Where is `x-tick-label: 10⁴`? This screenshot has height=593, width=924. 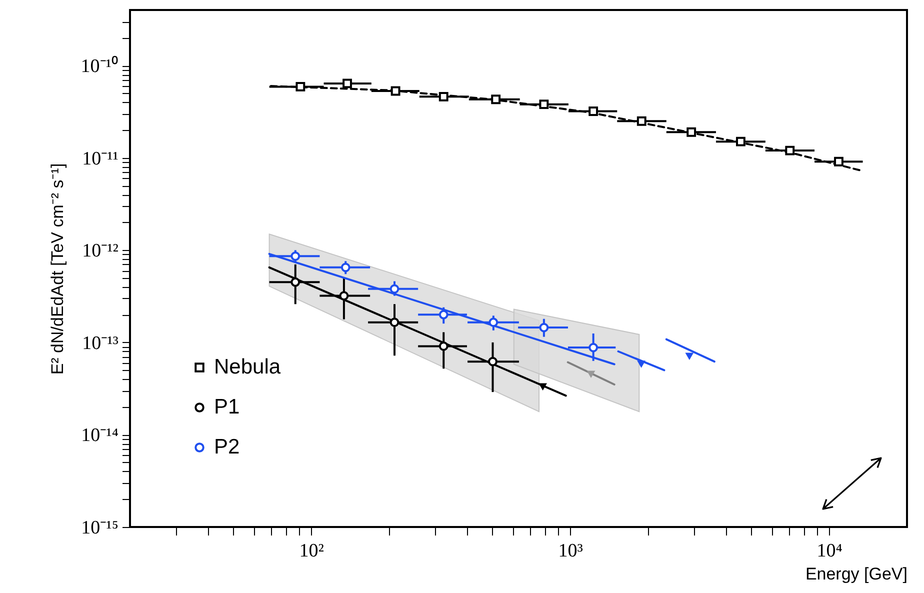 x-tick-label: 10⁴ is located at coordinates (829, 551).